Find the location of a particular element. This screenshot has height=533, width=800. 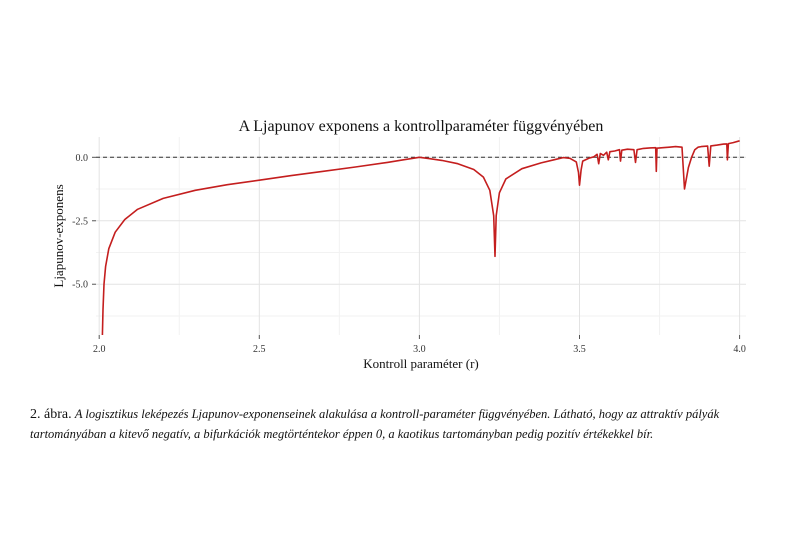

y-tick-label: 0.0 is located at coordinates (82, 158).